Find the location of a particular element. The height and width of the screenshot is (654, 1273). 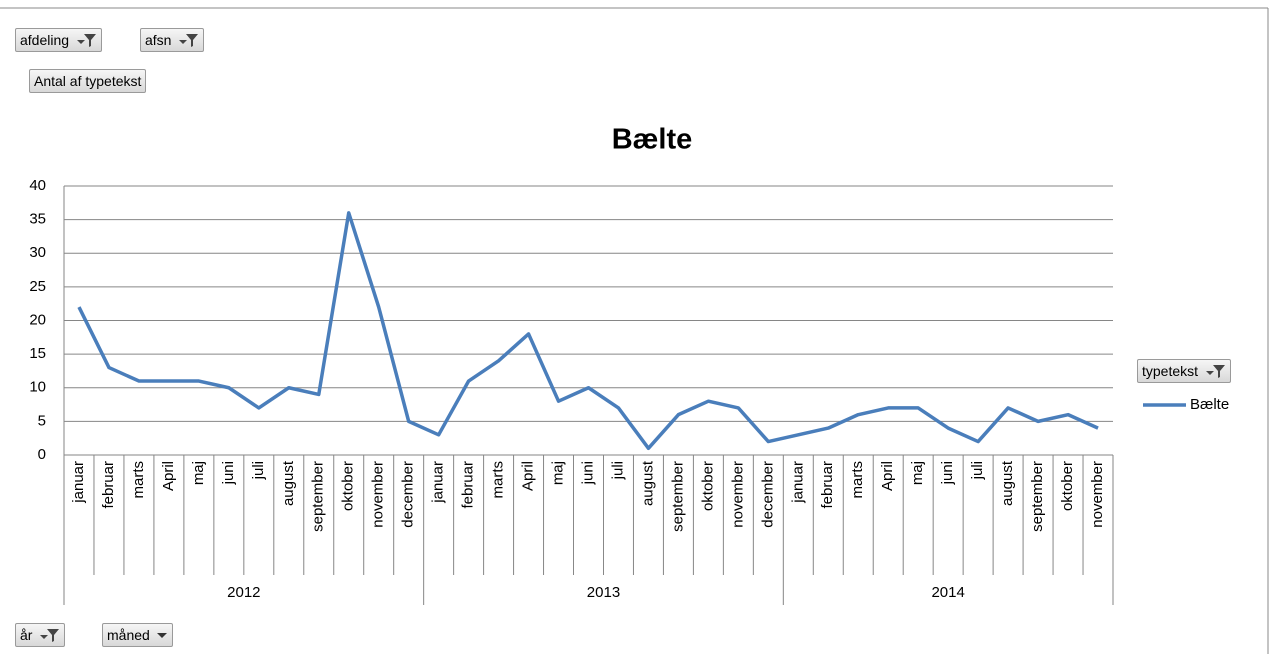

filter-button: afdeling is located at coordinates (59, 40).